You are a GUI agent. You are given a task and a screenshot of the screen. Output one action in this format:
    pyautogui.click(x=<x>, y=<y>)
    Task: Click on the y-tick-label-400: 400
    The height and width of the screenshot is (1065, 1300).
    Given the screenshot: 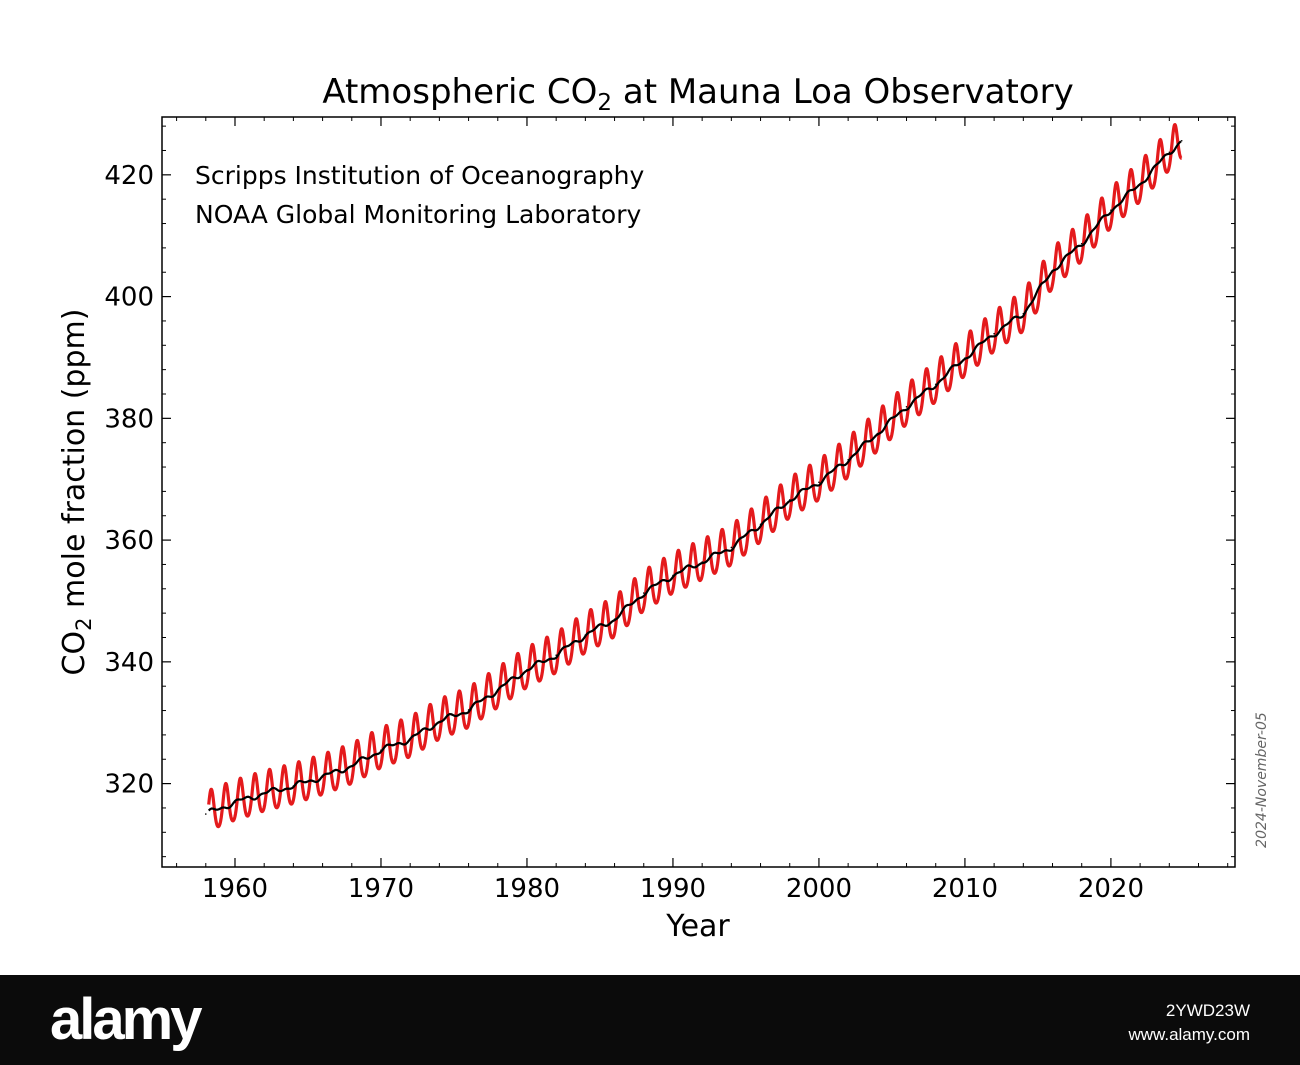 What is the action you would take?
    pyautogui.click(x=129, y=298)
    